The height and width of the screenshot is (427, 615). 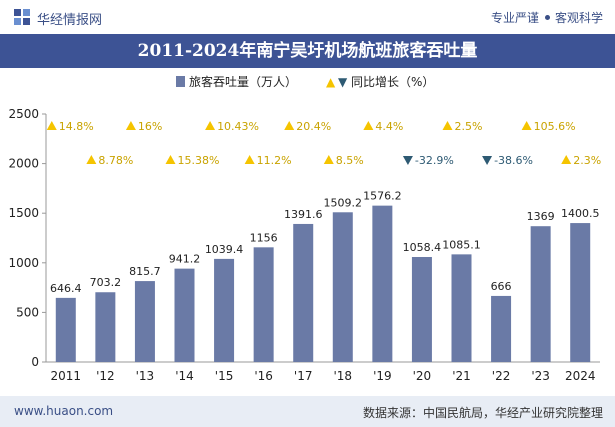 I want to click on x-tick-label: '17, so click(x=303, y=376).